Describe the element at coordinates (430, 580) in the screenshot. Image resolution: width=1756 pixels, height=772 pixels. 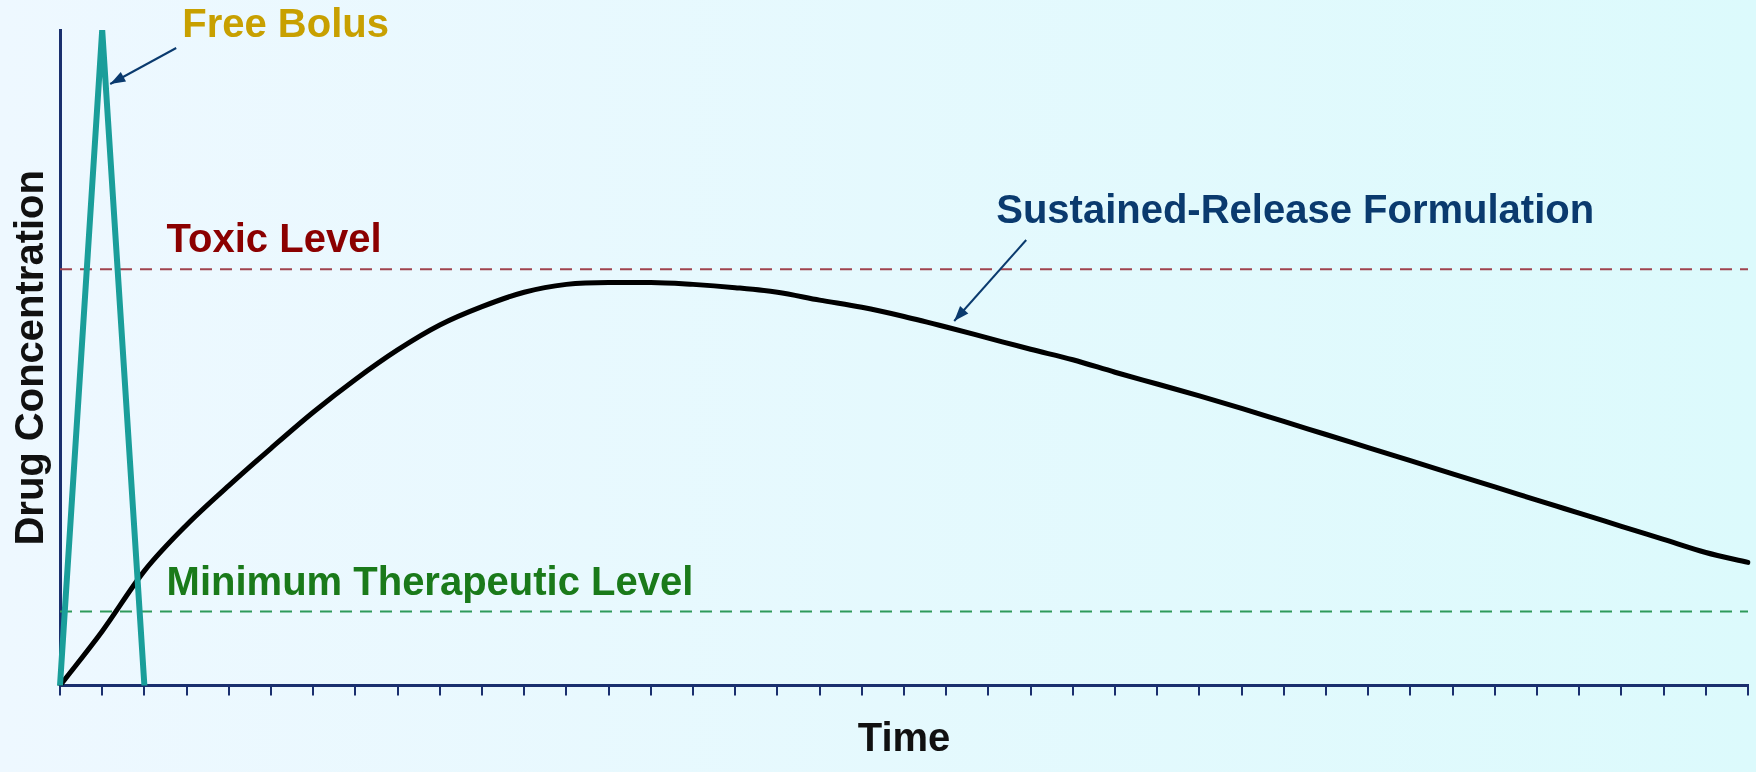
I see `ref-line-label: Minimum Therapeutic Level` at that location.